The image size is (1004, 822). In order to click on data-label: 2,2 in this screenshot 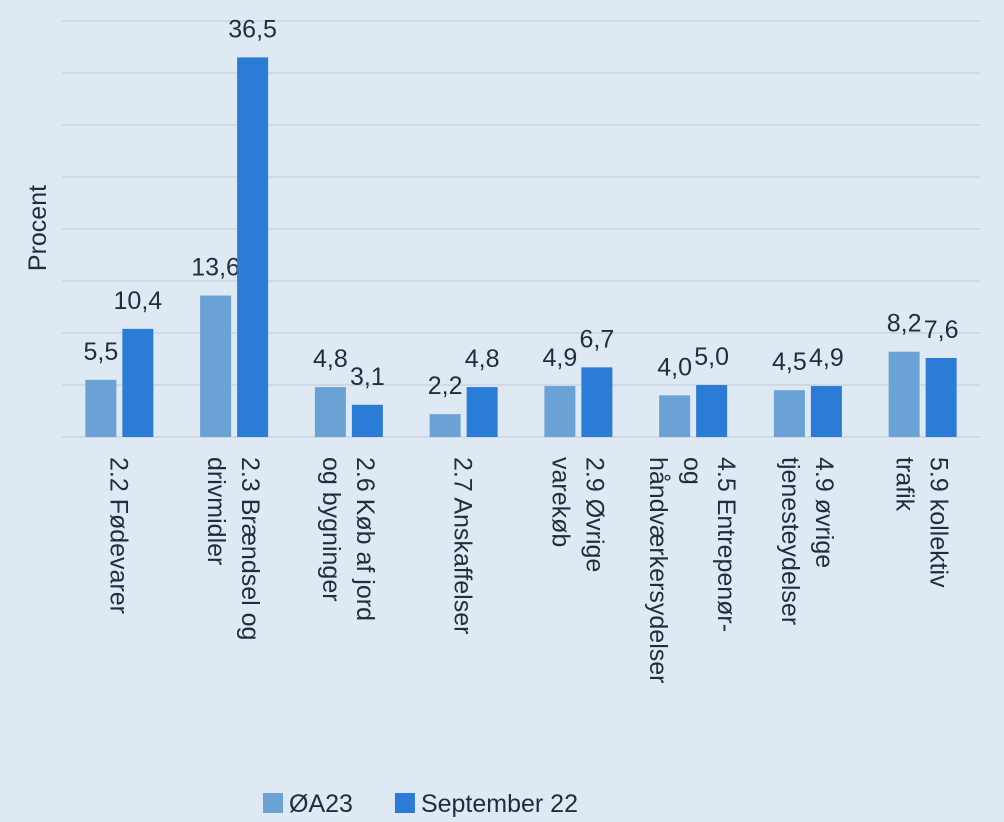, I will do `click(445, 386)`.